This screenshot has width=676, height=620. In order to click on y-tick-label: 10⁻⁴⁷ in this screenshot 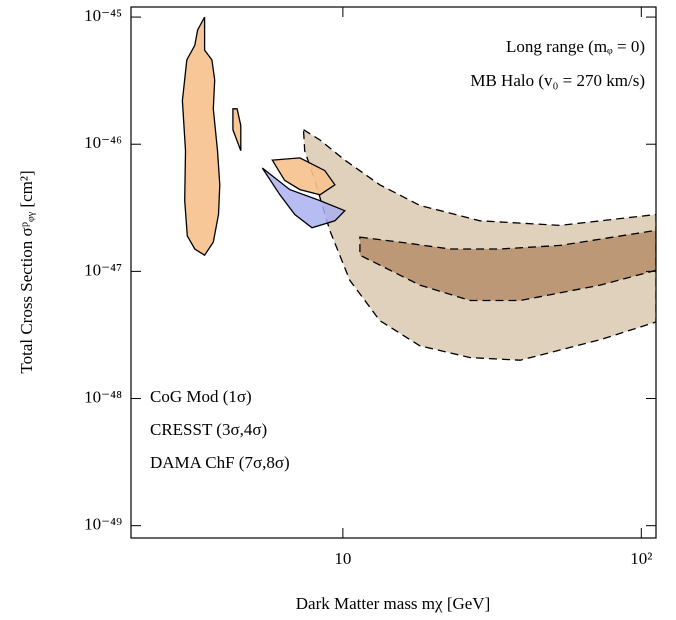, I will do `click(103, 269)`.